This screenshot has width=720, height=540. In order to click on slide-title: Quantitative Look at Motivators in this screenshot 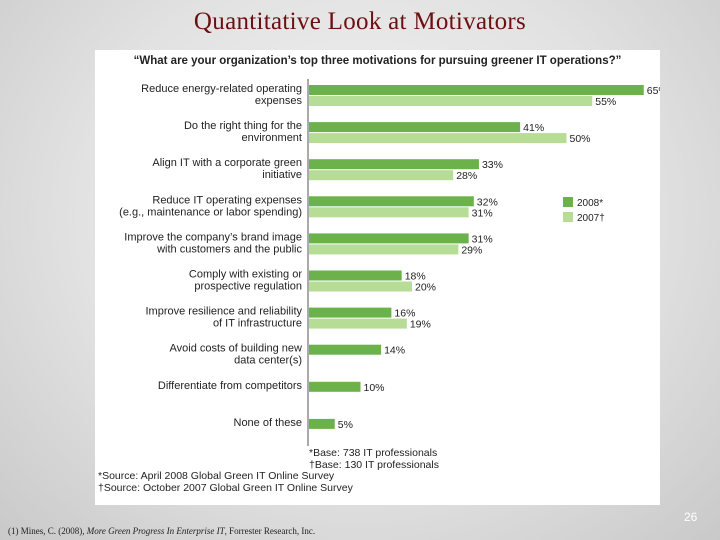, I will do `click(360, 21)`.